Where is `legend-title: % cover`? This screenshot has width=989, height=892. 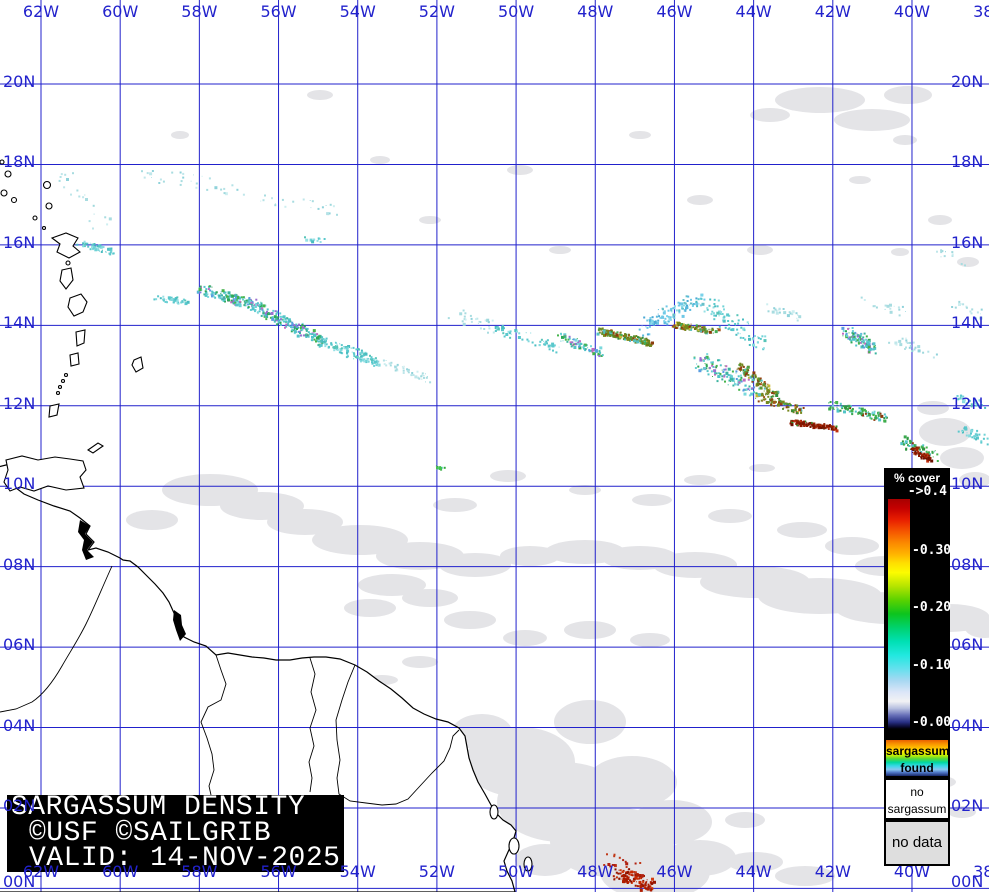 legend-title: % cover is located at coordinates (917, 478).